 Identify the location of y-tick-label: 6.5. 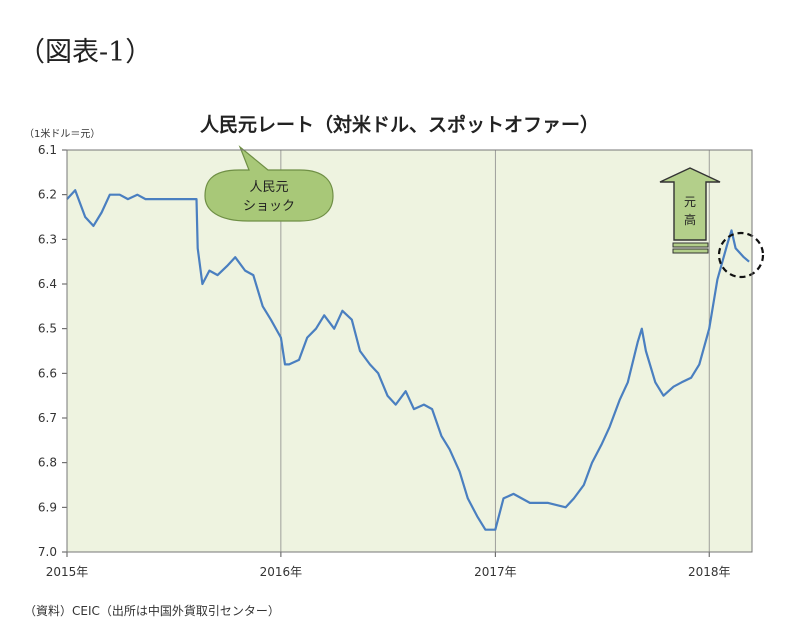
(47, 329).